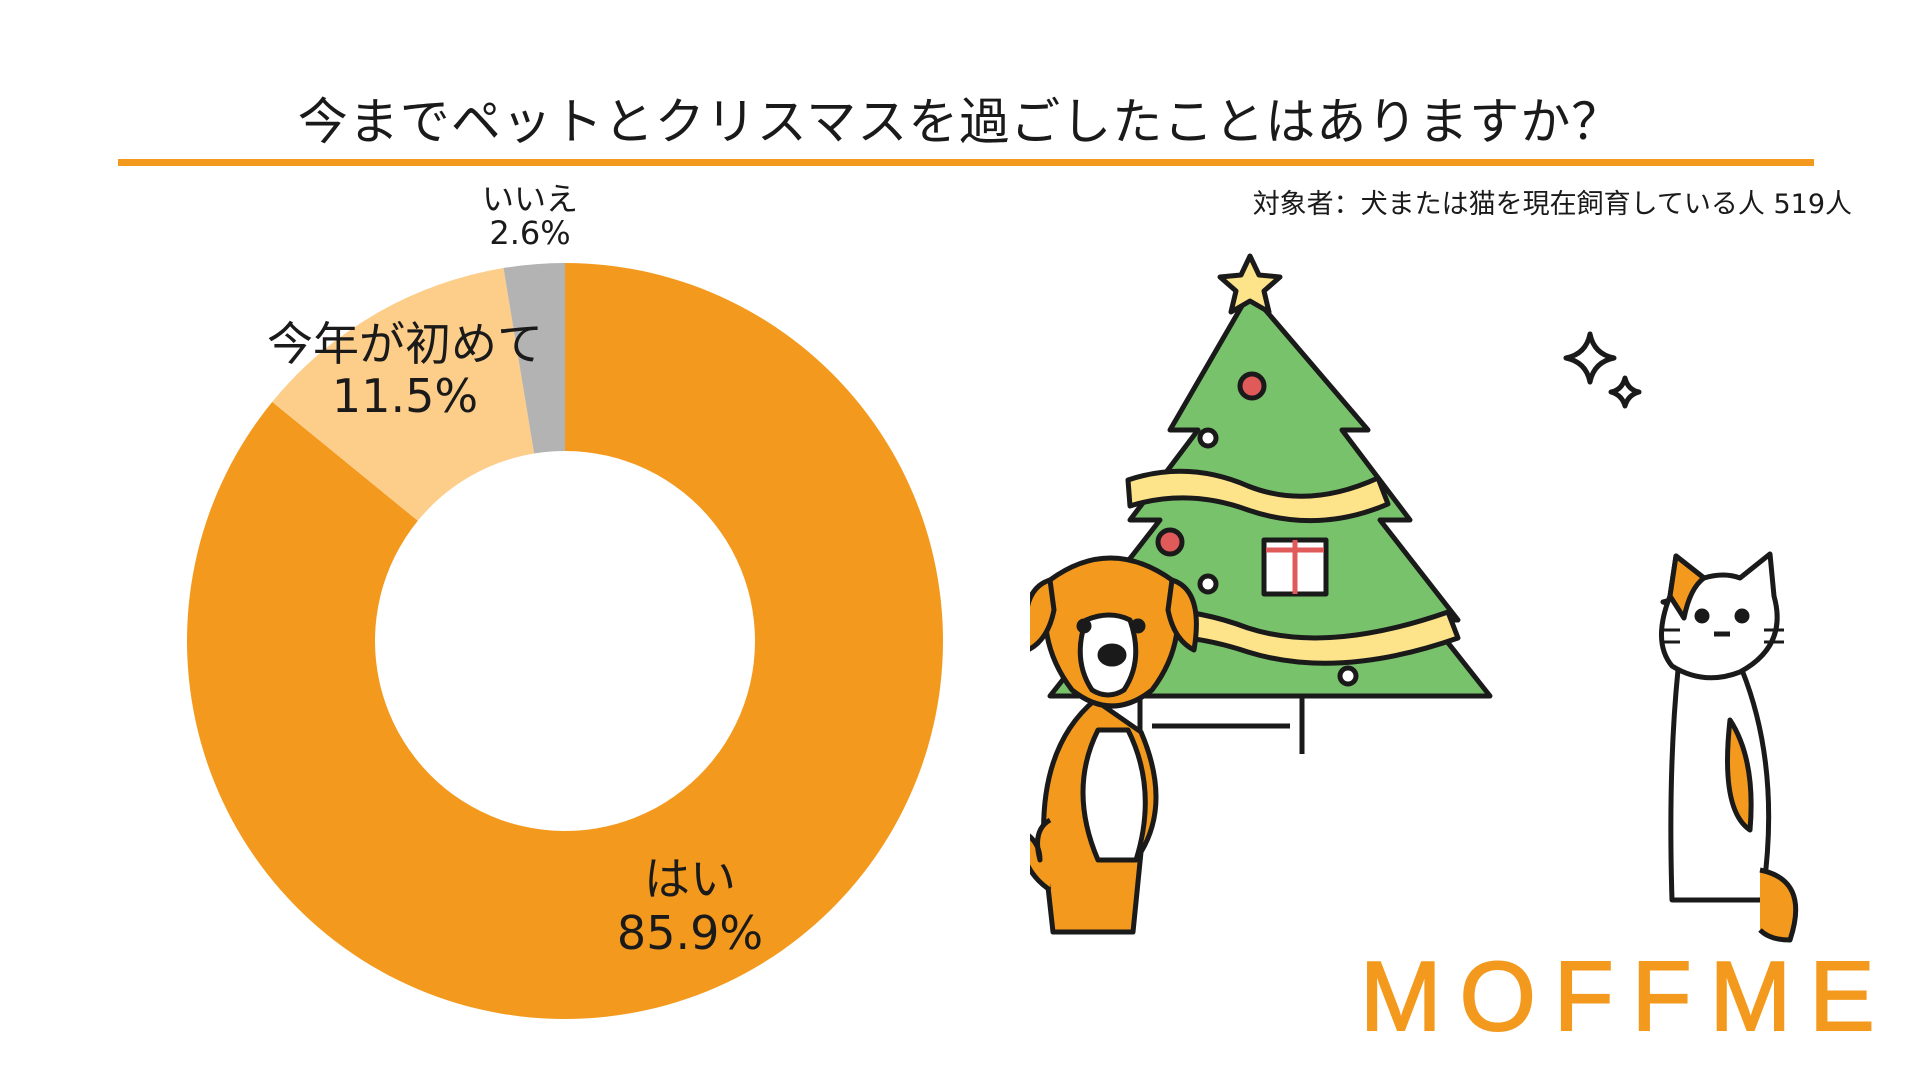 The image size is (1920, 1080). What do you see at coordinates (529, 233) in the screenshot?
I see `slice-value-label: 2.6%` at bounding box center [529, 233].